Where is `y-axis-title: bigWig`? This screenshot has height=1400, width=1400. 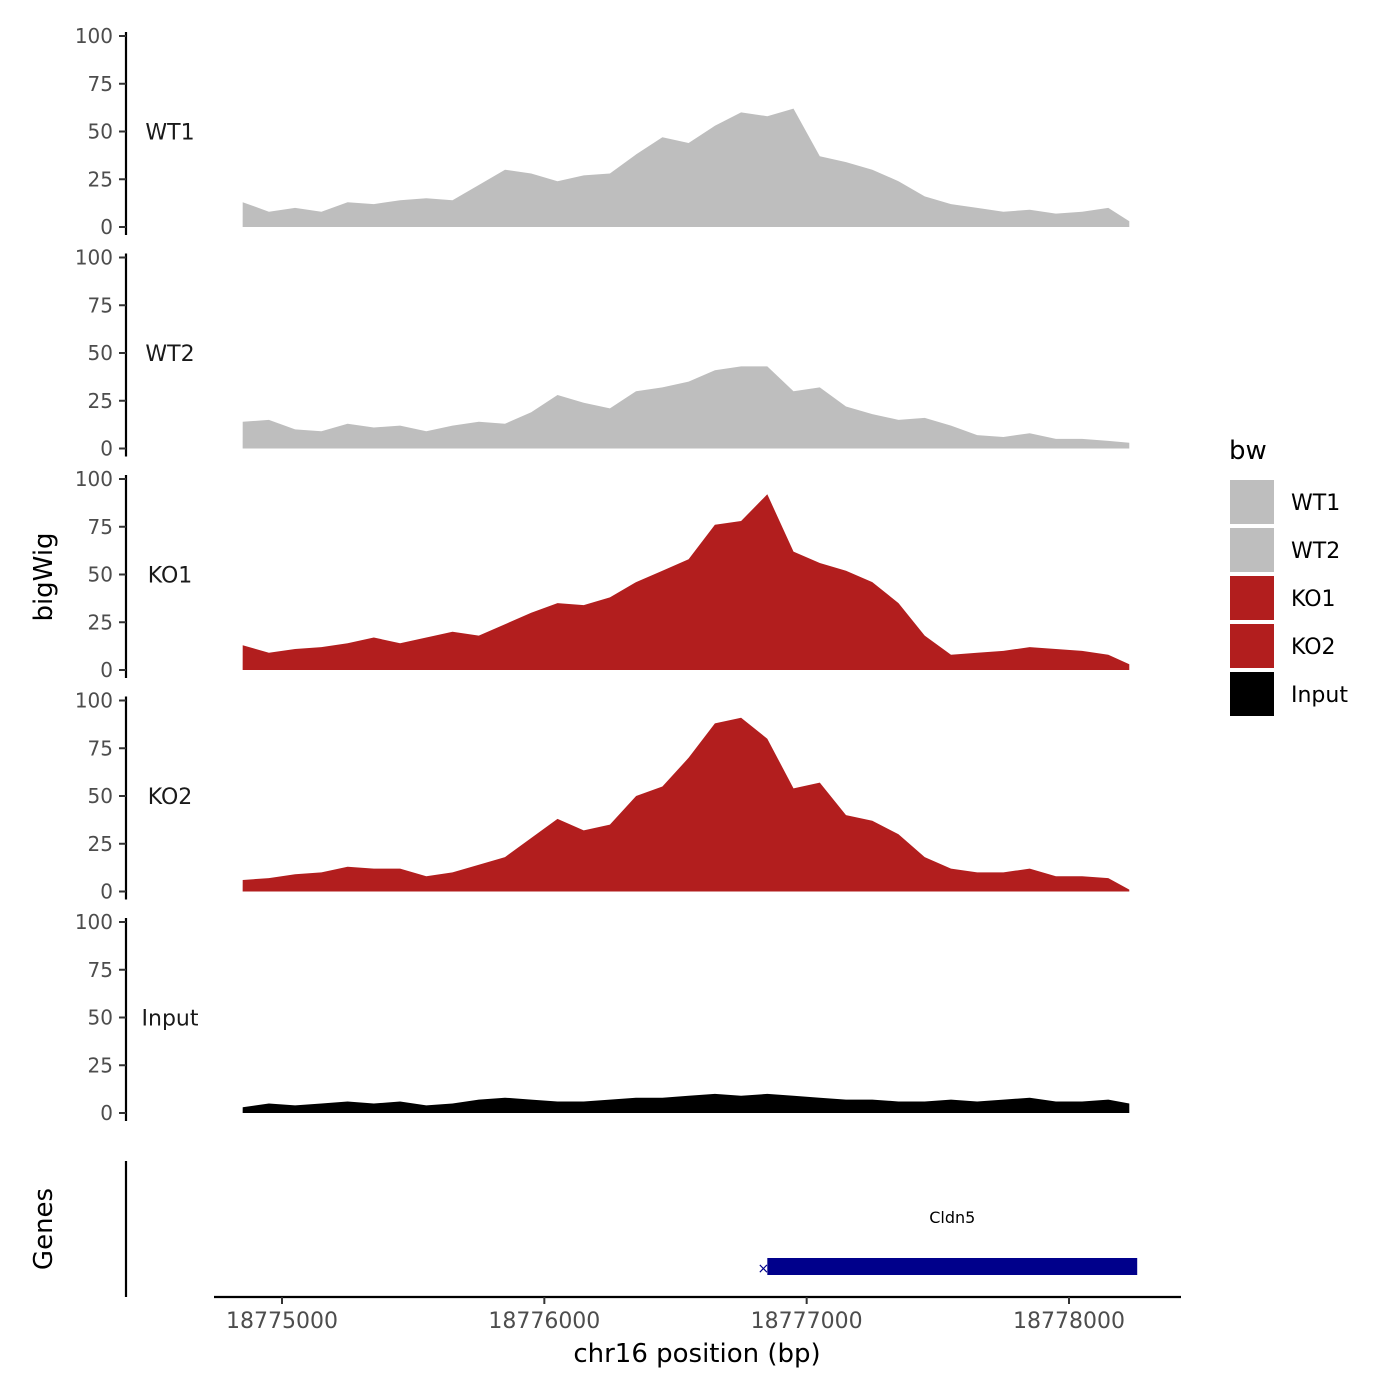 y-axis-title: bigWig is located at coordinates (44, 576).